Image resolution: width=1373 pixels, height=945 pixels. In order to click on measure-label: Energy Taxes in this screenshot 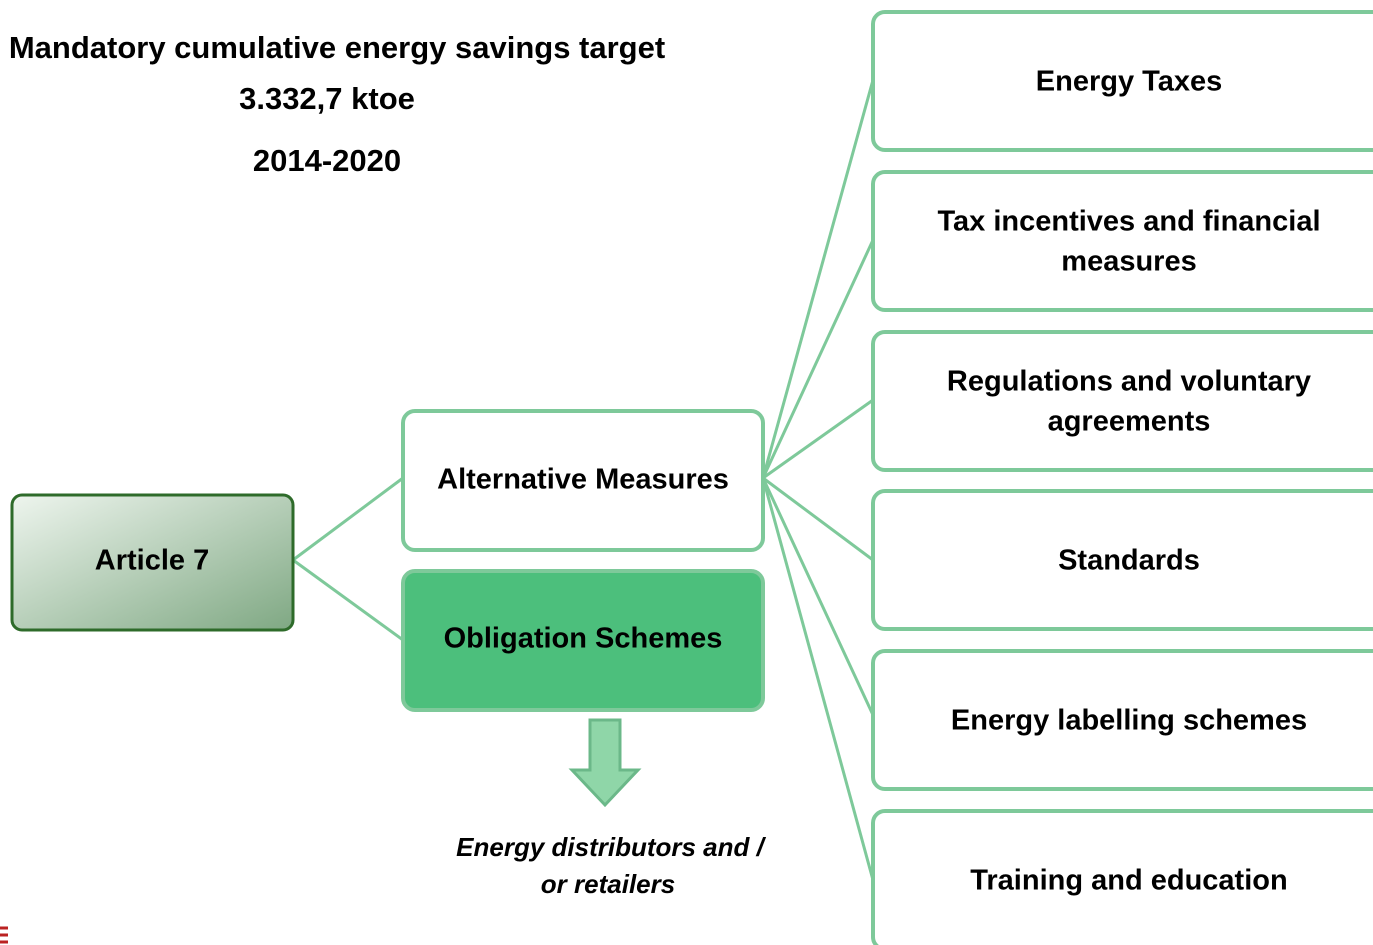, I will do `click(1129, 82)`.